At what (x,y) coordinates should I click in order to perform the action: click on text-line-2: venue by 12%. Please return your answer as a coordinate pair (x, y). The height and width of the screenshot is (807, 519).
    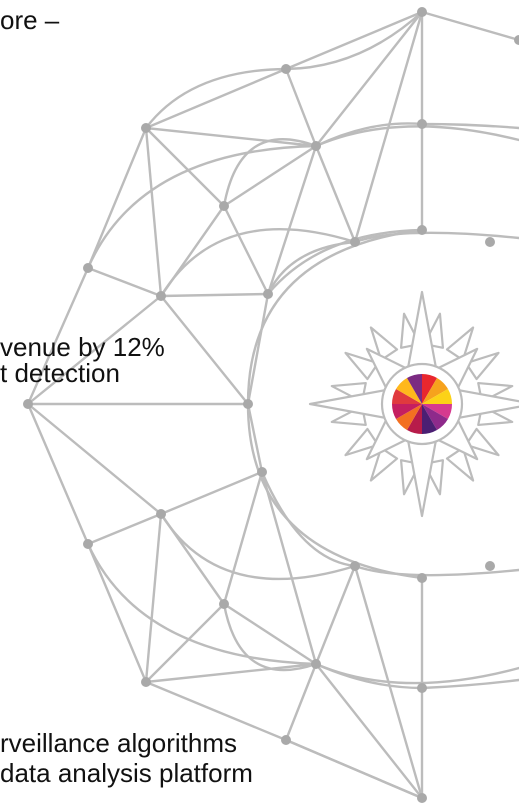
    Looking at the image, I should click on (82, 347).